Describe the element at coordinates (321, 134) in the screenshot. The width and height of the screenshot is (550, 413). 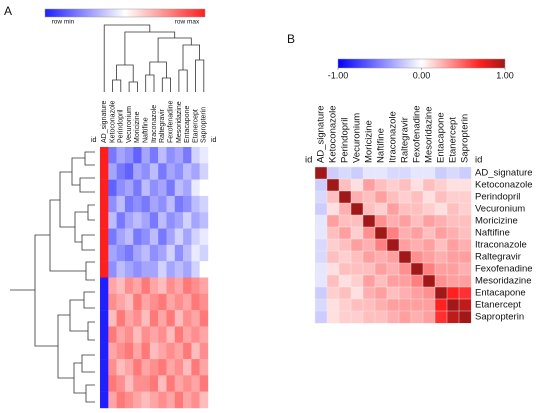
I see `column-label: AD_signature` at that location.